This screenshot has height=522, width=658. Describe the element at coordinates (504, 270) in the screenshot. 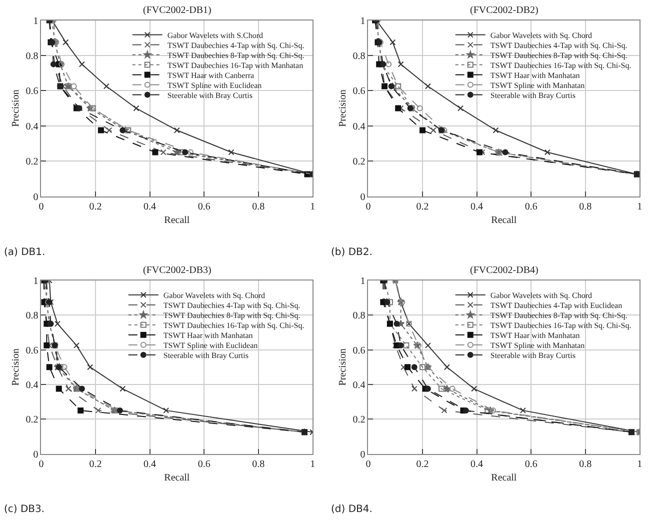

I see `chart-title: (FVC2002-DB4)` at that location.